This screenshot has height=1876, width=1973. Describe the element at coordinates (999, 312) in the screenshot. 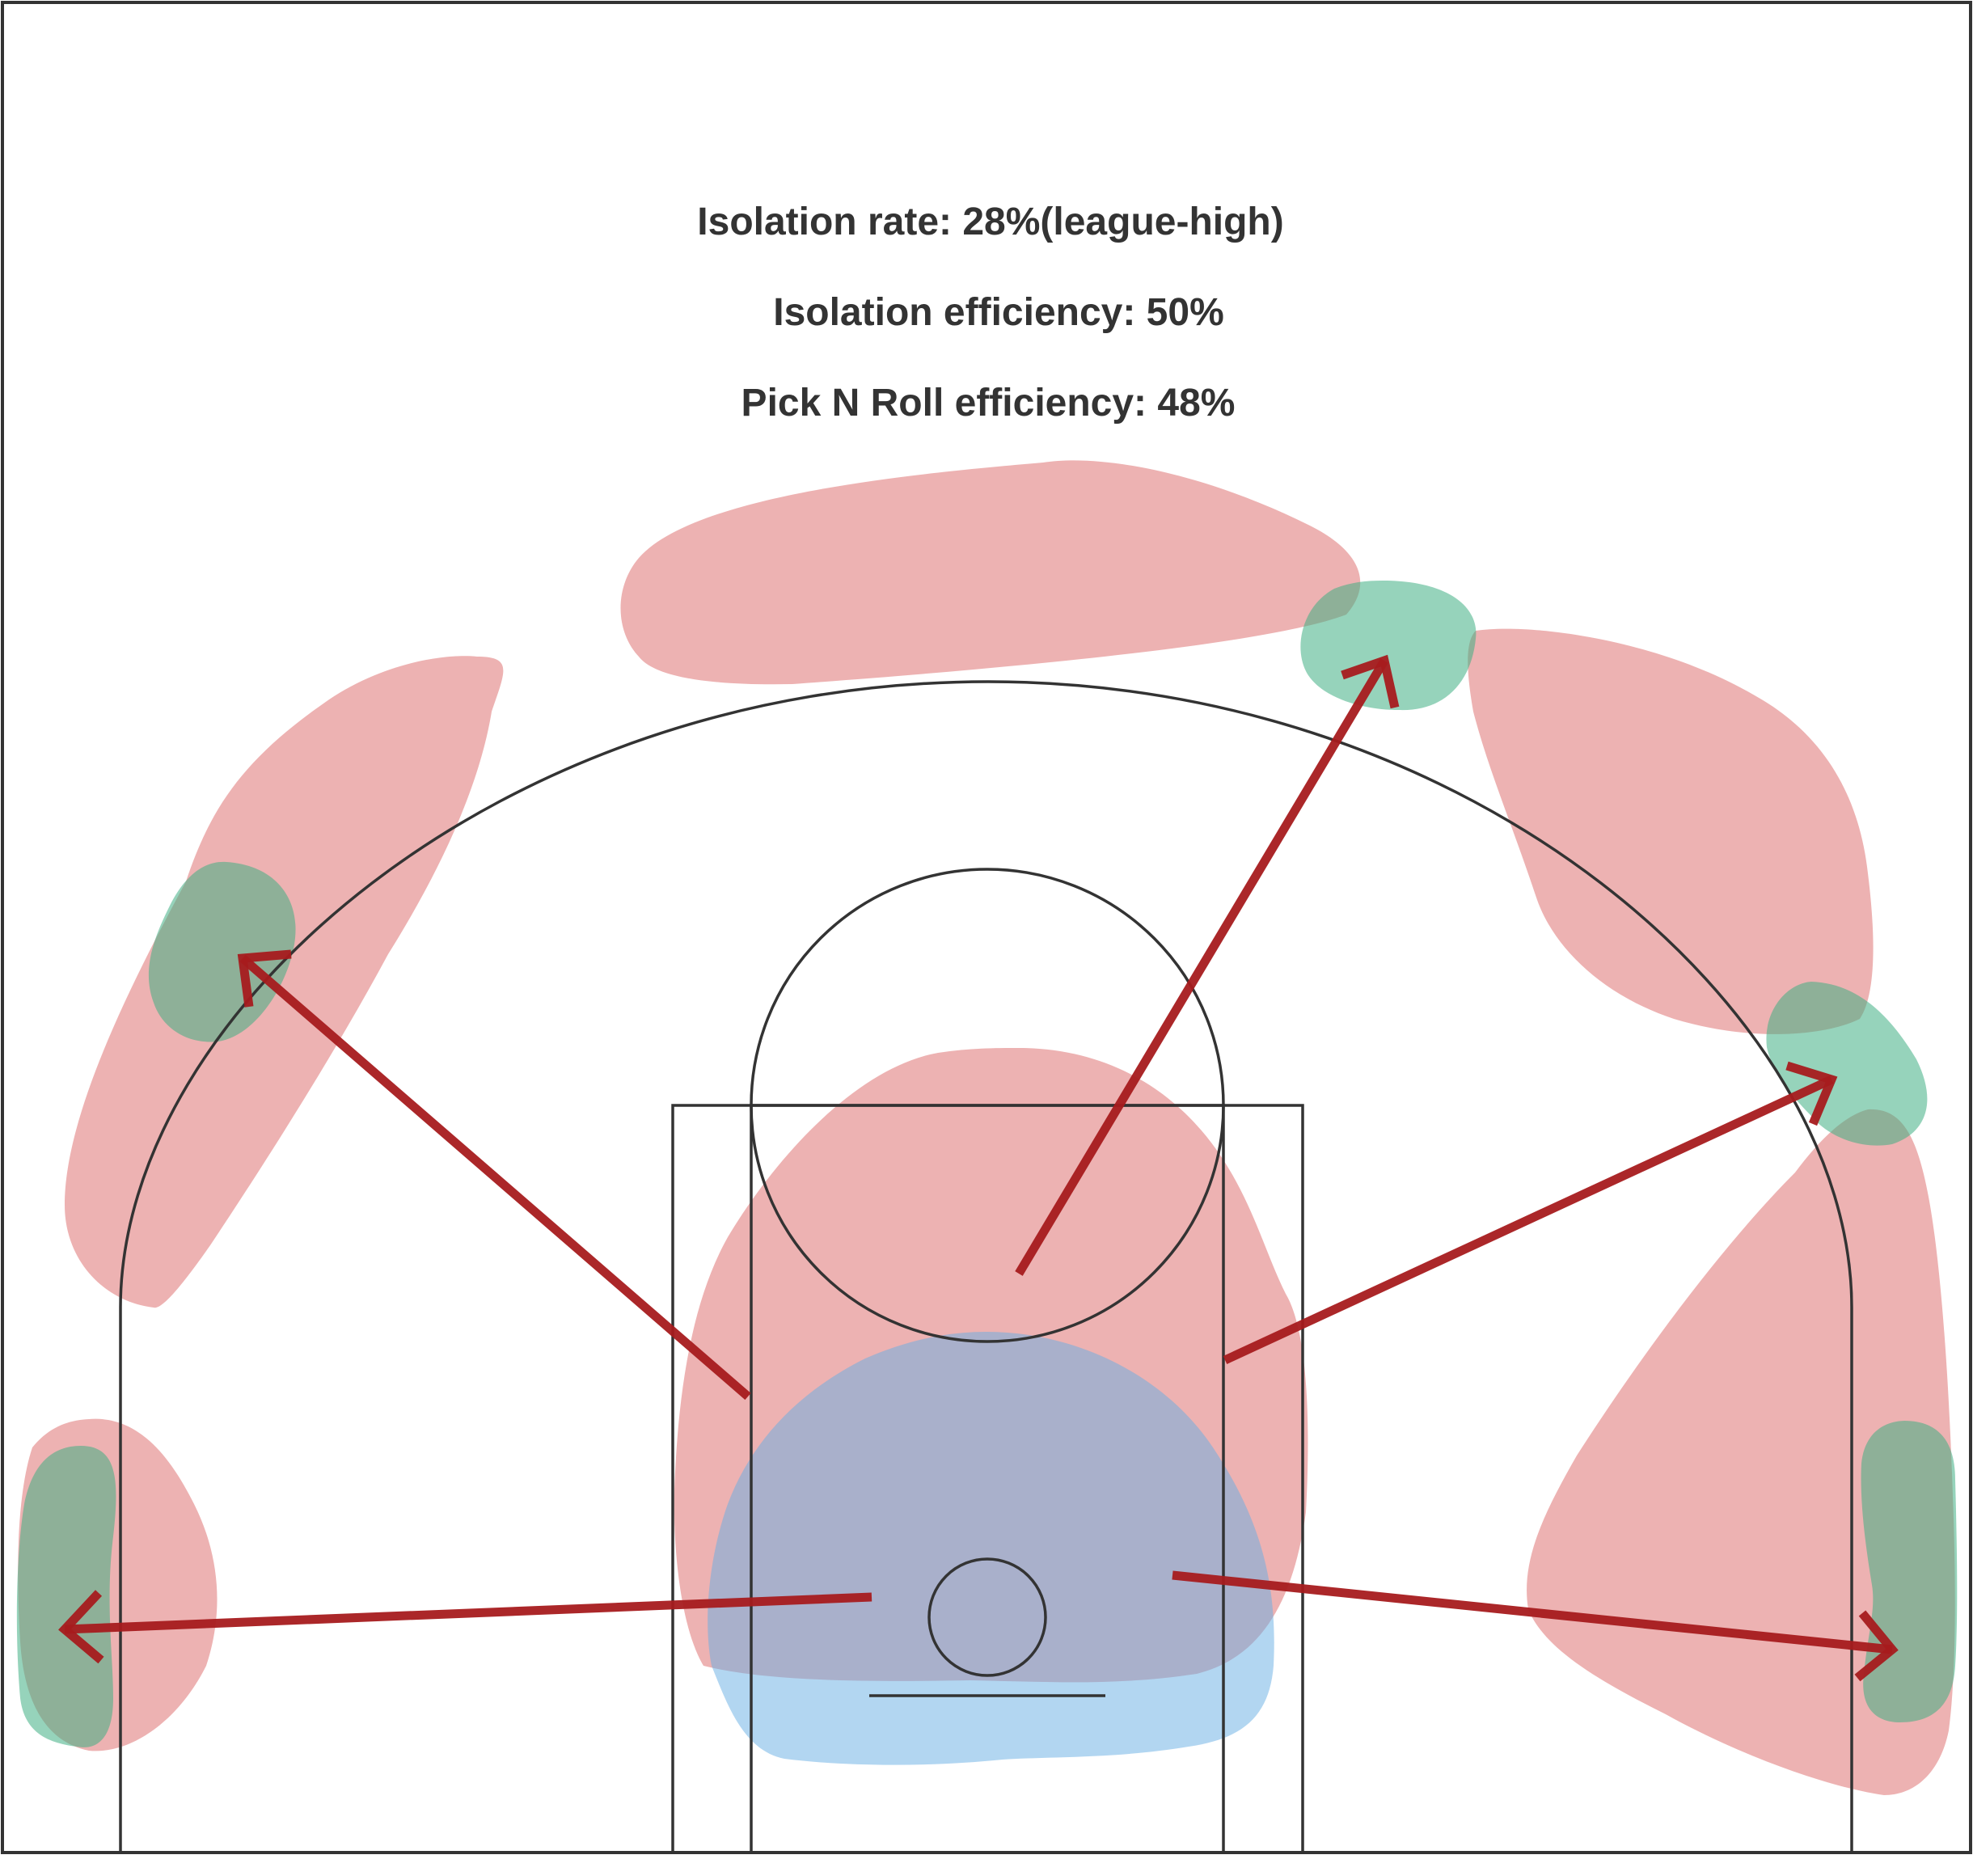

I see `isolation-efficiency-text: Isolation efficiency: 50%` at that location.